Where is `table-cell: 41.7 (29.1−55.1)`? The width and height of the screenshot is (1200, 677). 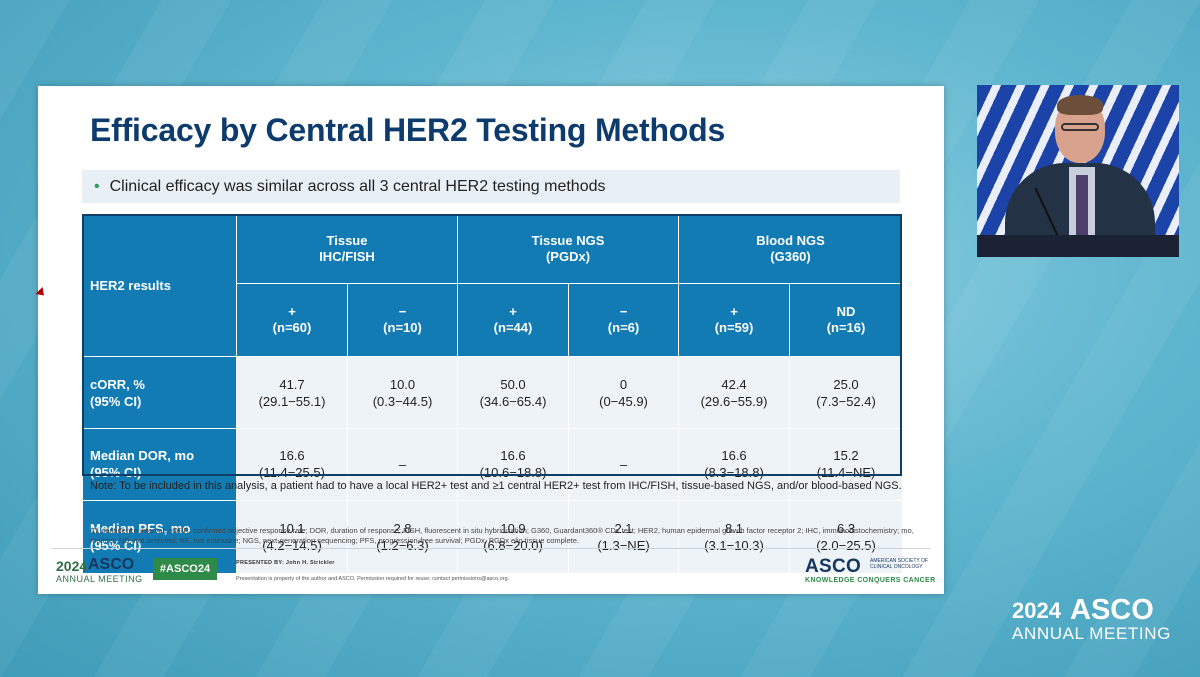
table-cell: 41.7 (29.1−55.1) is located at coordinates (292, 392).